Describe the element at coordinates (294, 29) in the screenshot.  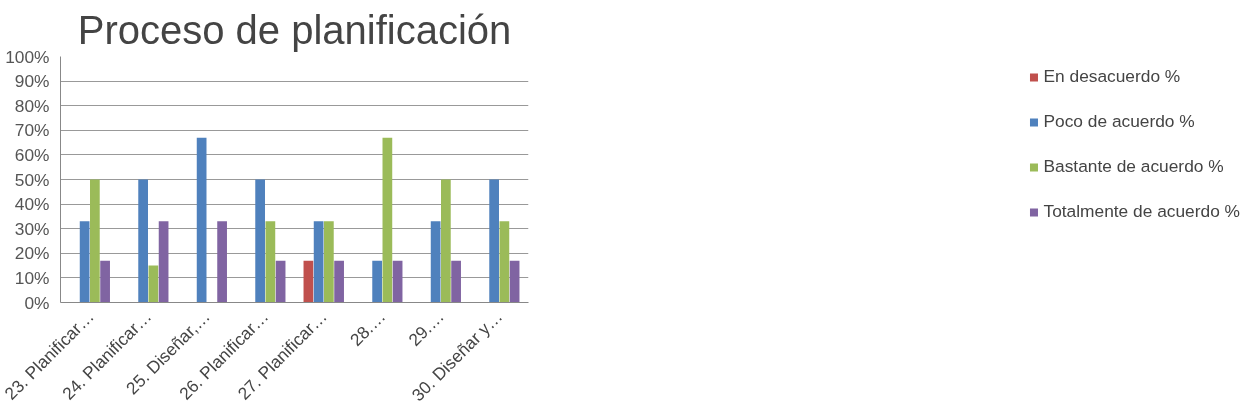
I see `chart-title: Proceso de planificación` at that location.